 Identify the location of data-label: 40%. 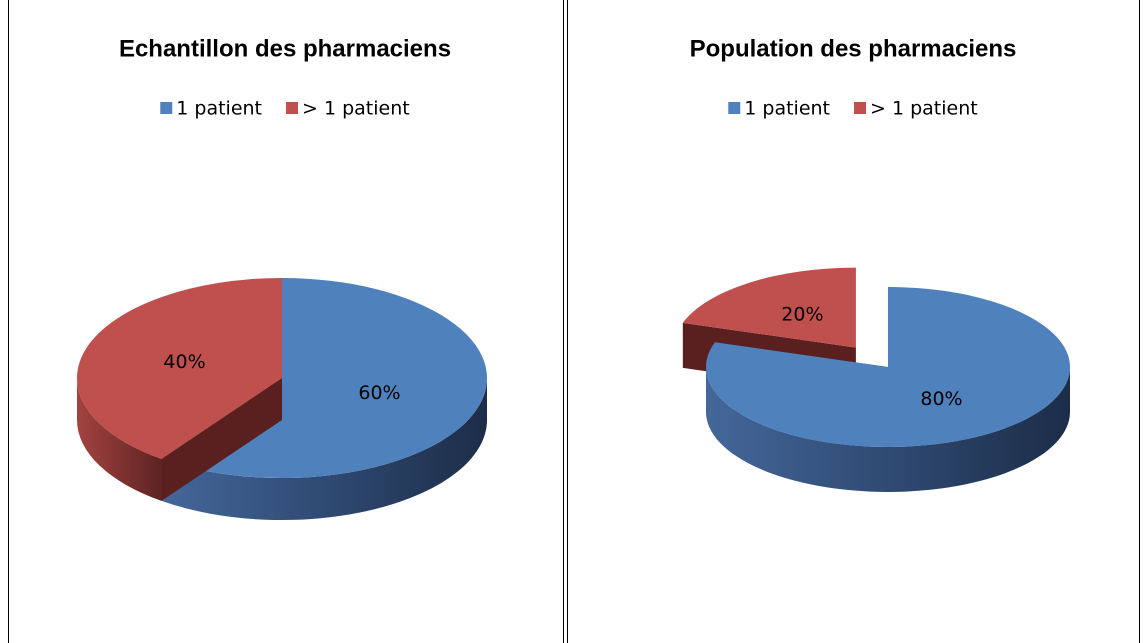
(184, 362).